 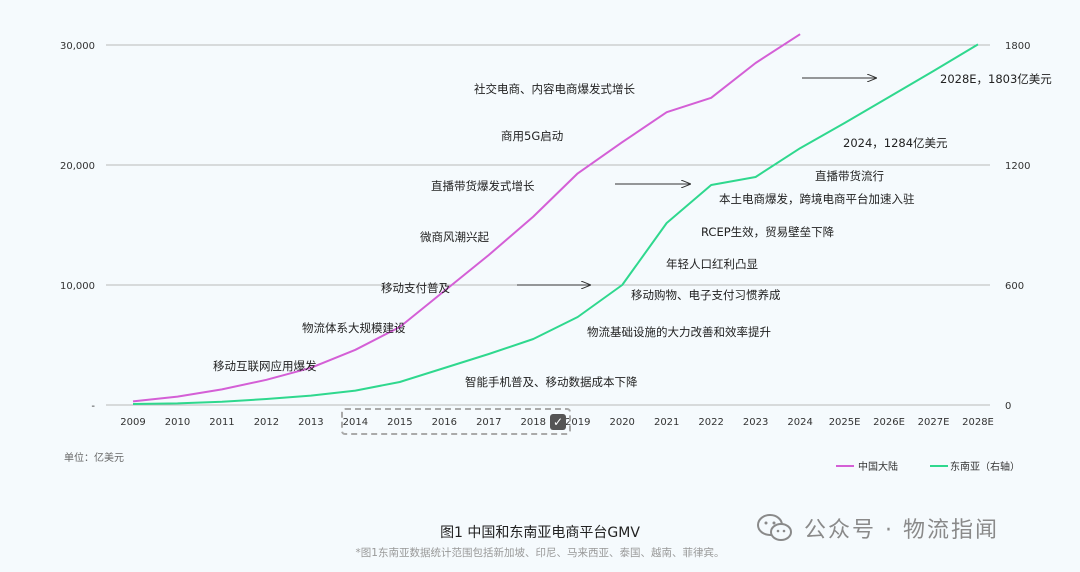 I want to click on annotation-label: 社交电商、内容电商爆发式增长, so click(x=554, y=89).